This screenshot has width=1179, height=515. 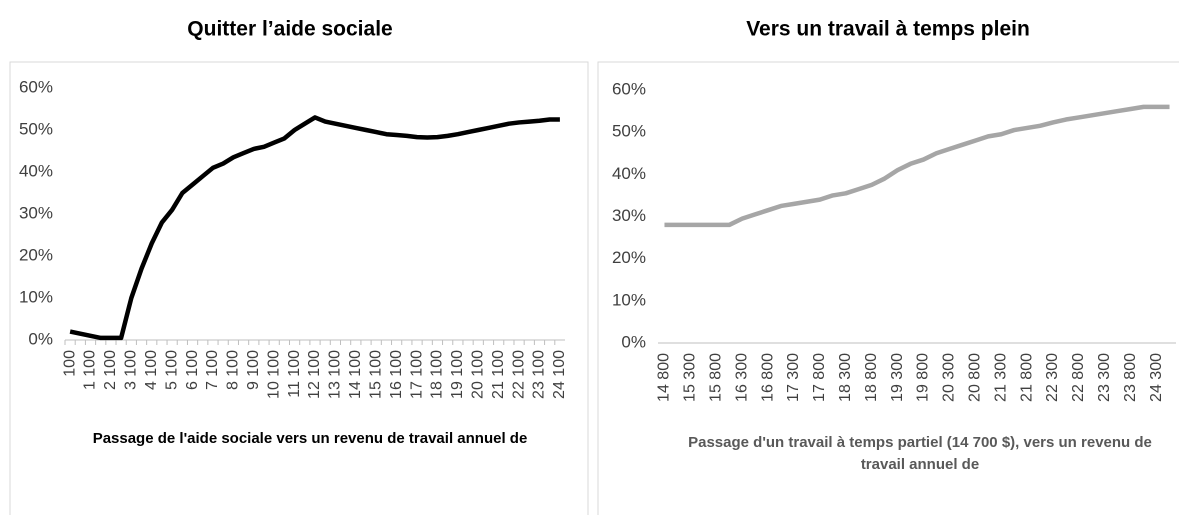 What do you see at coordinates (110, 370) in the screenshot?
I see `x-tick-label: 2 100` at bounding box center [110, 370].